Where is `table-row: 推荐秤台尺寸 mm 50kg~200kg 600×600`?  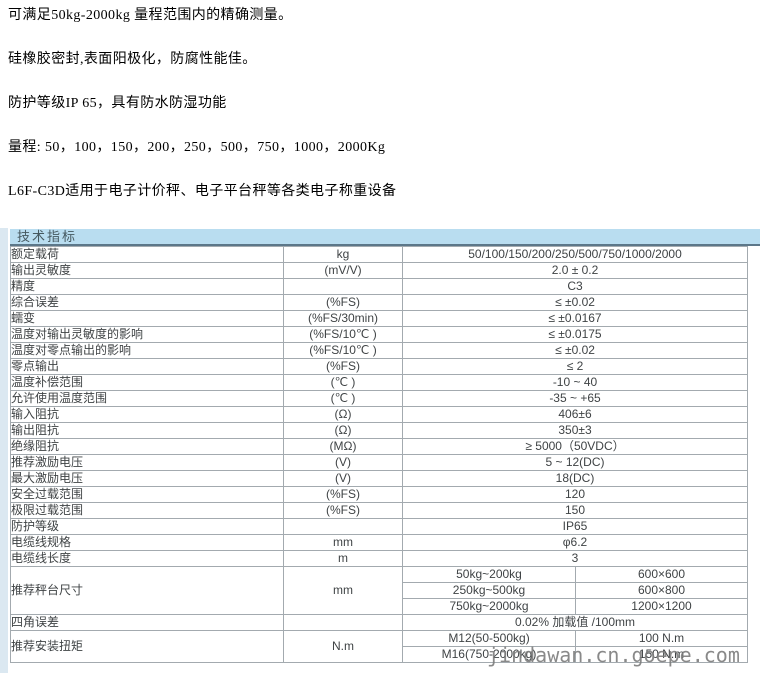 table-row: 推荐秤台尺寸 mm 50kg~200kg 600×600 is located at coordinates (379, 590).